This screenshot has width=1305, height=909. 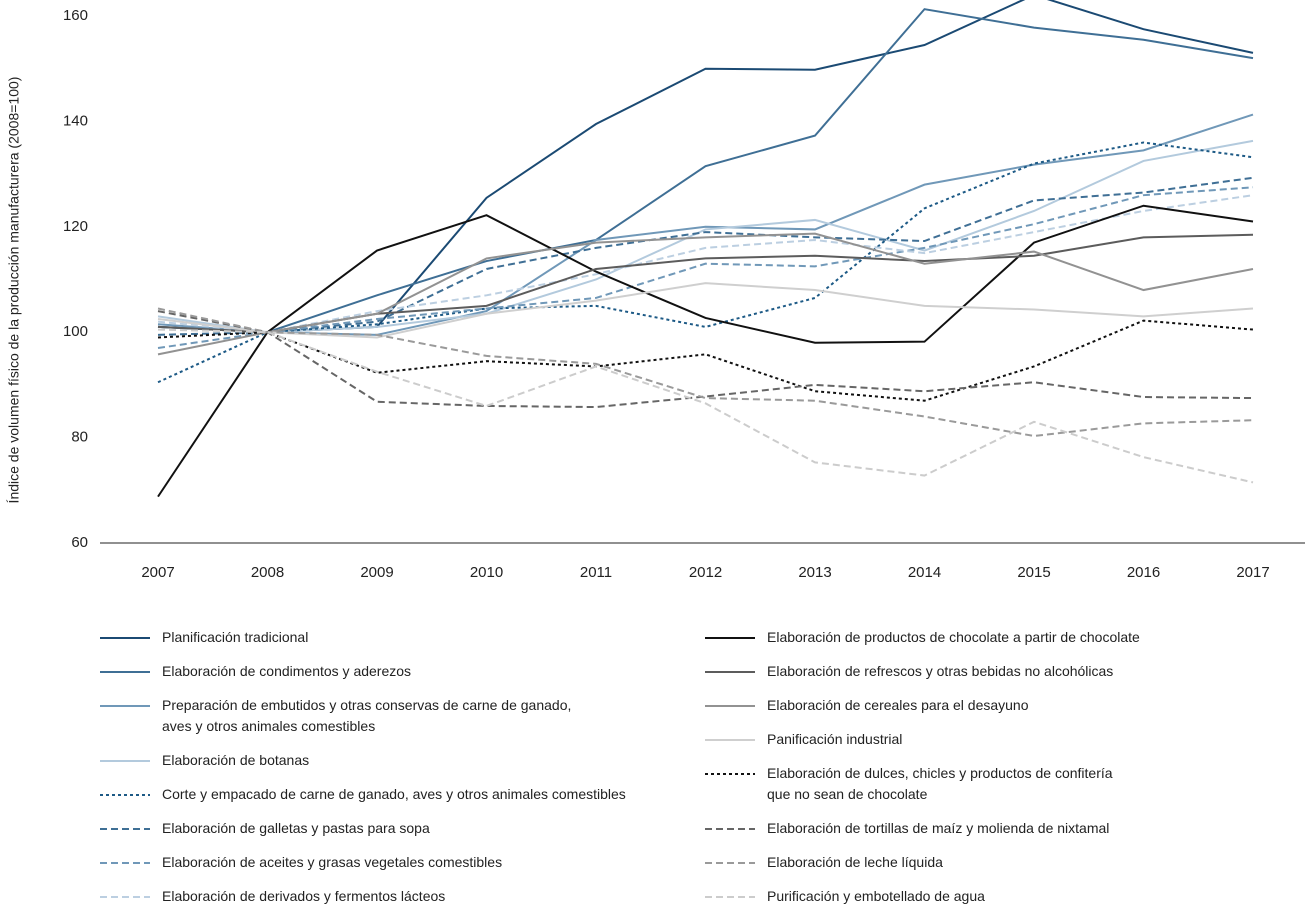 I want to click on y-tick-label: 80, so click(x=79, y=437).